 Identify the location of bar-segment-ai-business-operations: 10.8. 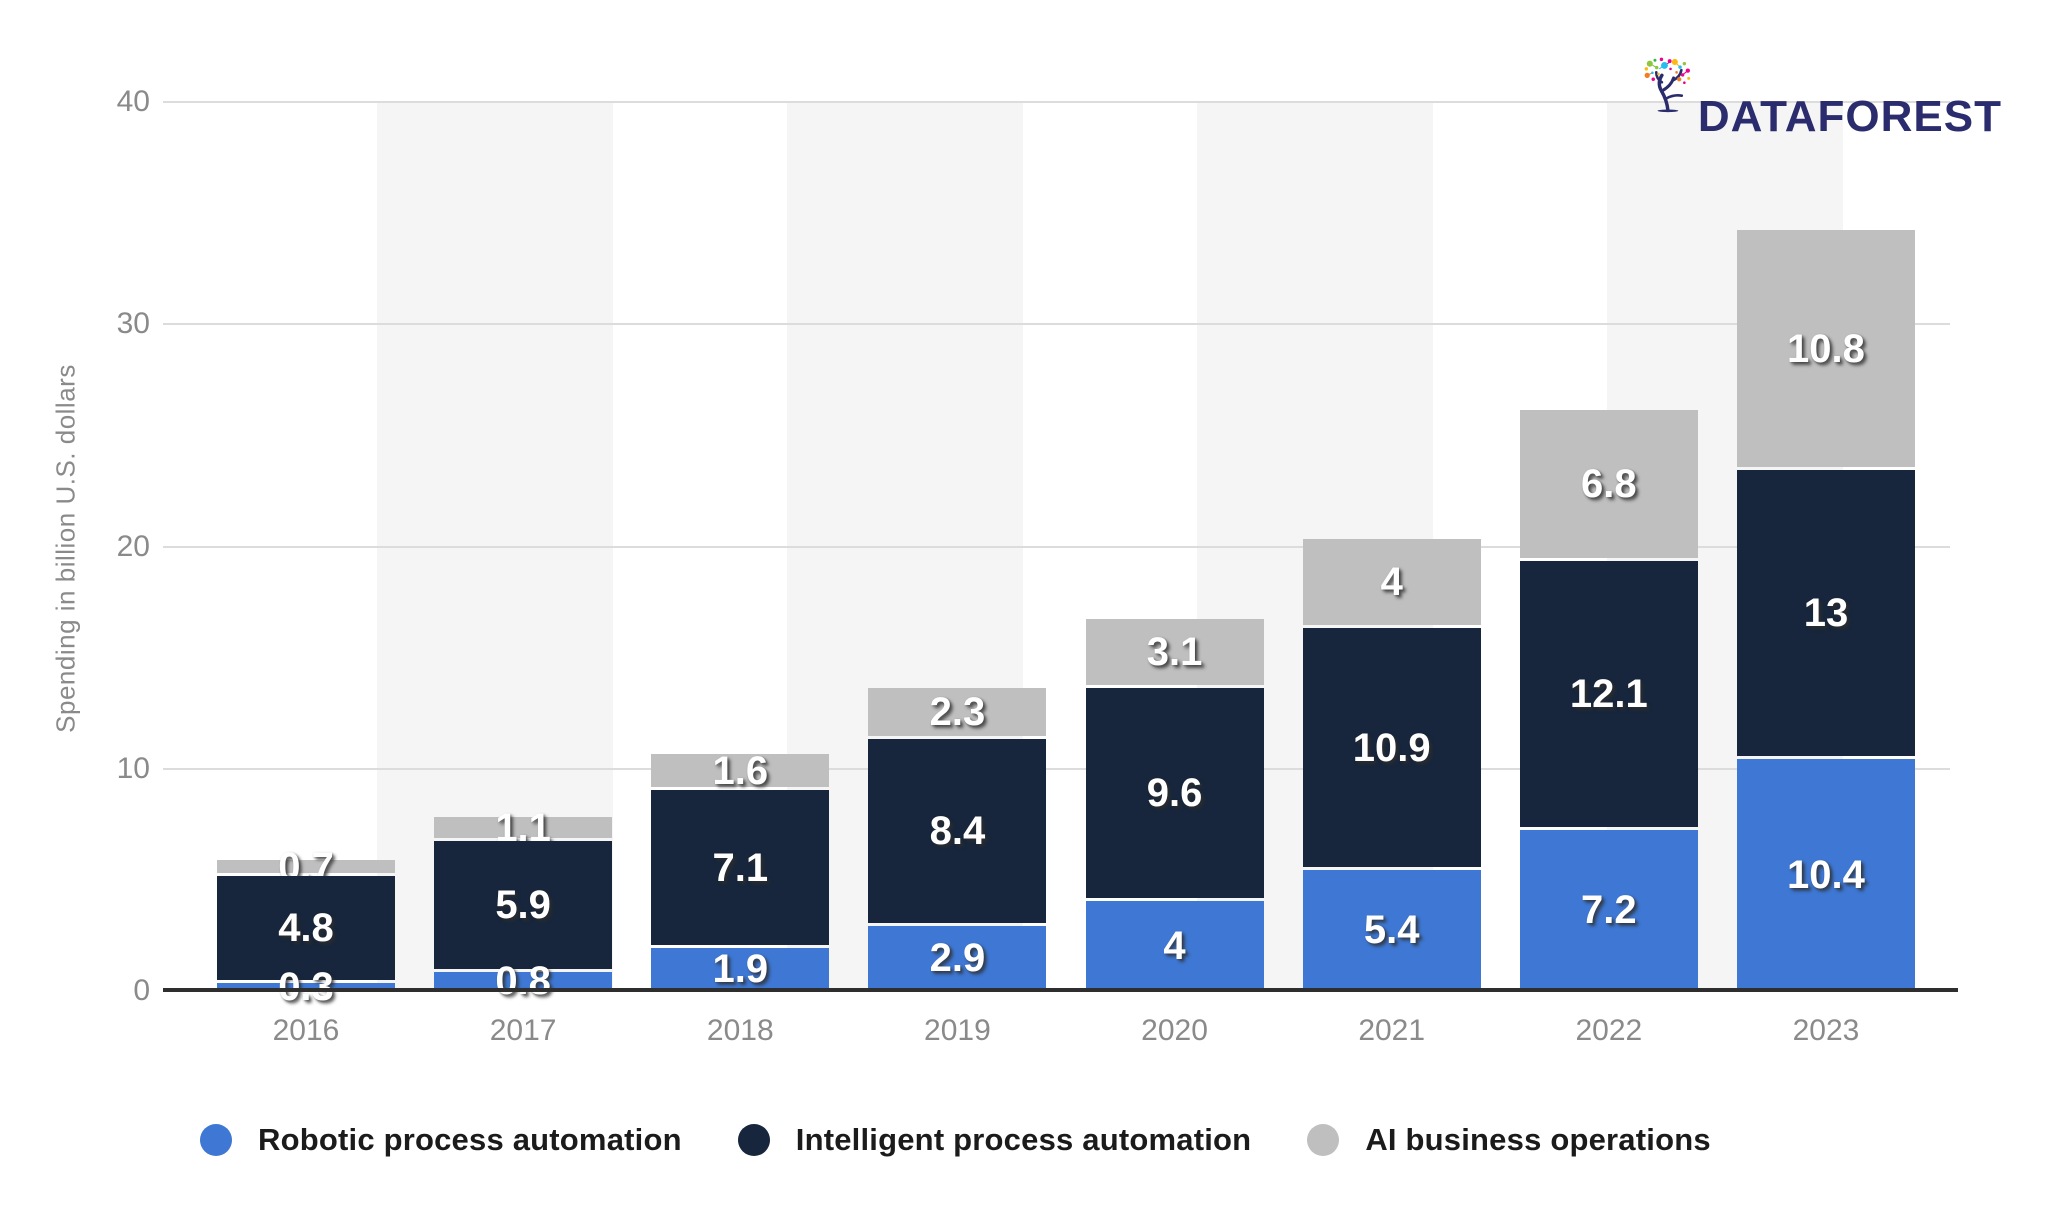
(1825, 348).